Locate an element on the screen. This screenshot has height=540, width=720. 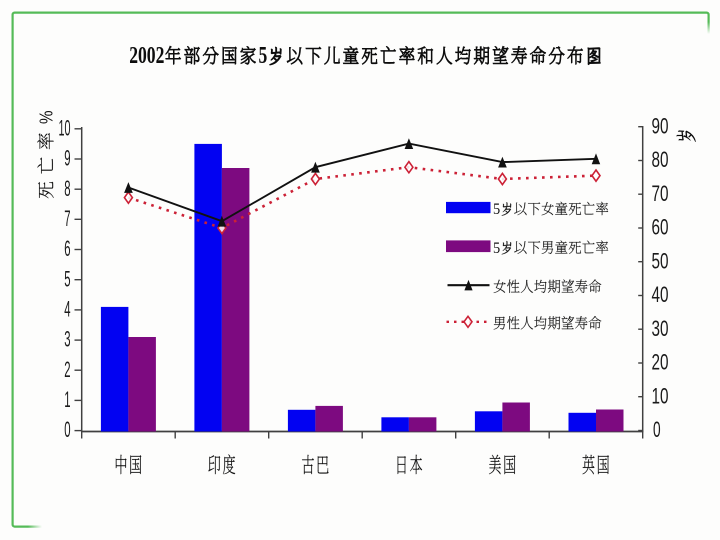
svg-text: 8 is located at coordinates (67, 188).